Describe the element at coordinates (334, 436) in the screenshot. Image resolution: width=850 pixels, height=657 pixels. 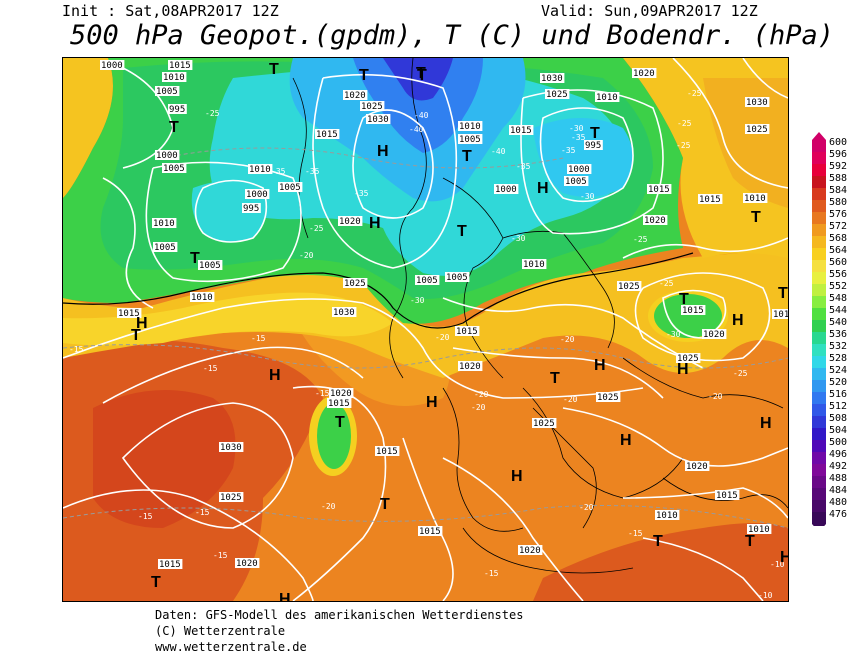
I see `cutoff-low-green` at that location.